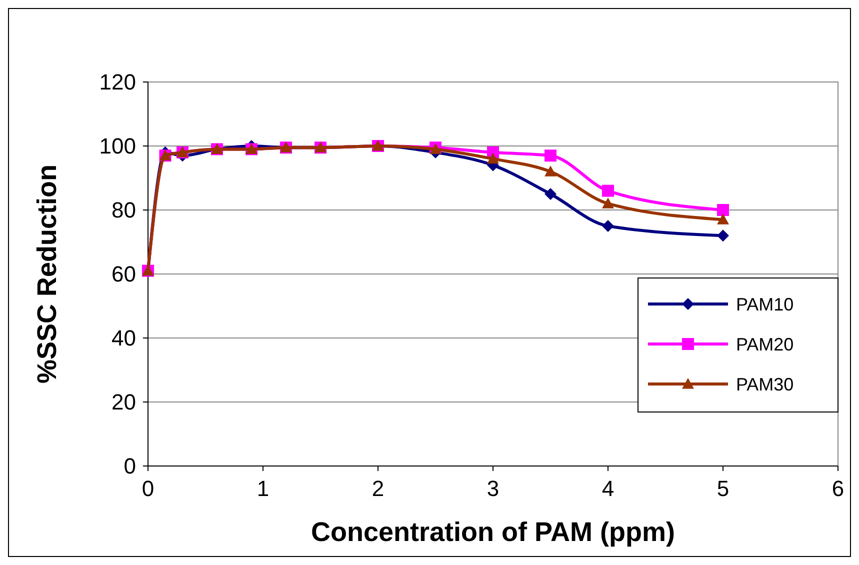 This screenshot has height=565, width=859. Describe the element at coordinates (378, 488) in the screenshot. I see `x-tick-label: 2` at that location.